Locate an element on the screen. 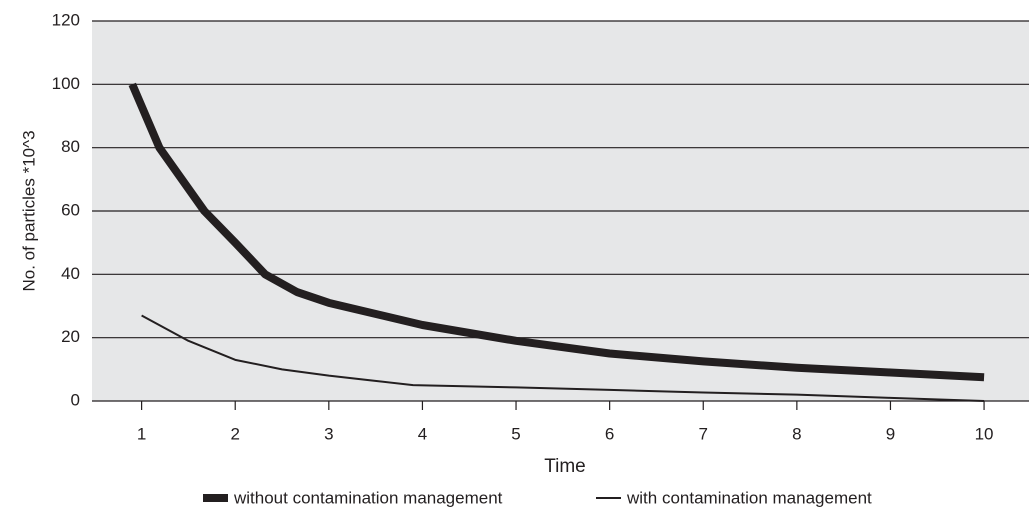 The width and height of the screenshot is (1029, 512). y-tick-label: 80 is located at coordinates (70, 146).